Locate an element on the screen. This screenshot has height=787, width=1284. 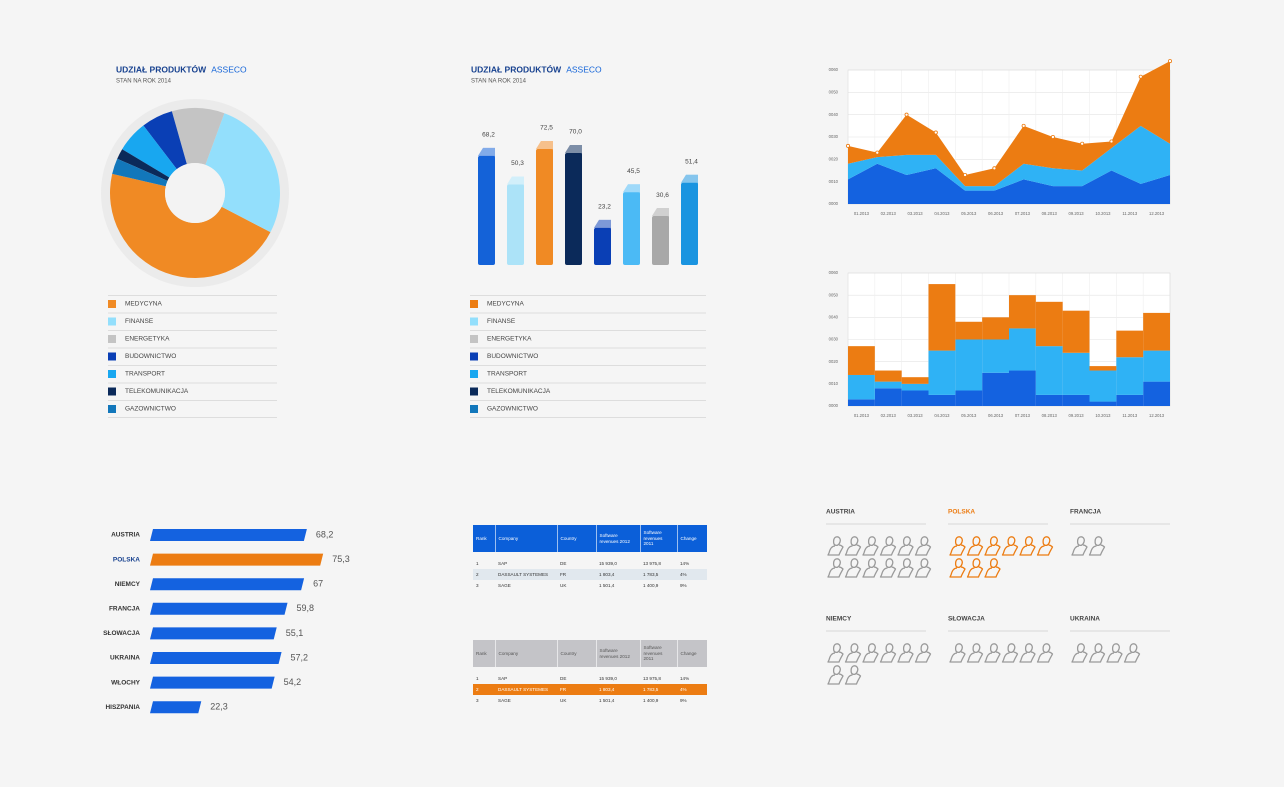
legend-swatch is located at coordinates (474, 304).